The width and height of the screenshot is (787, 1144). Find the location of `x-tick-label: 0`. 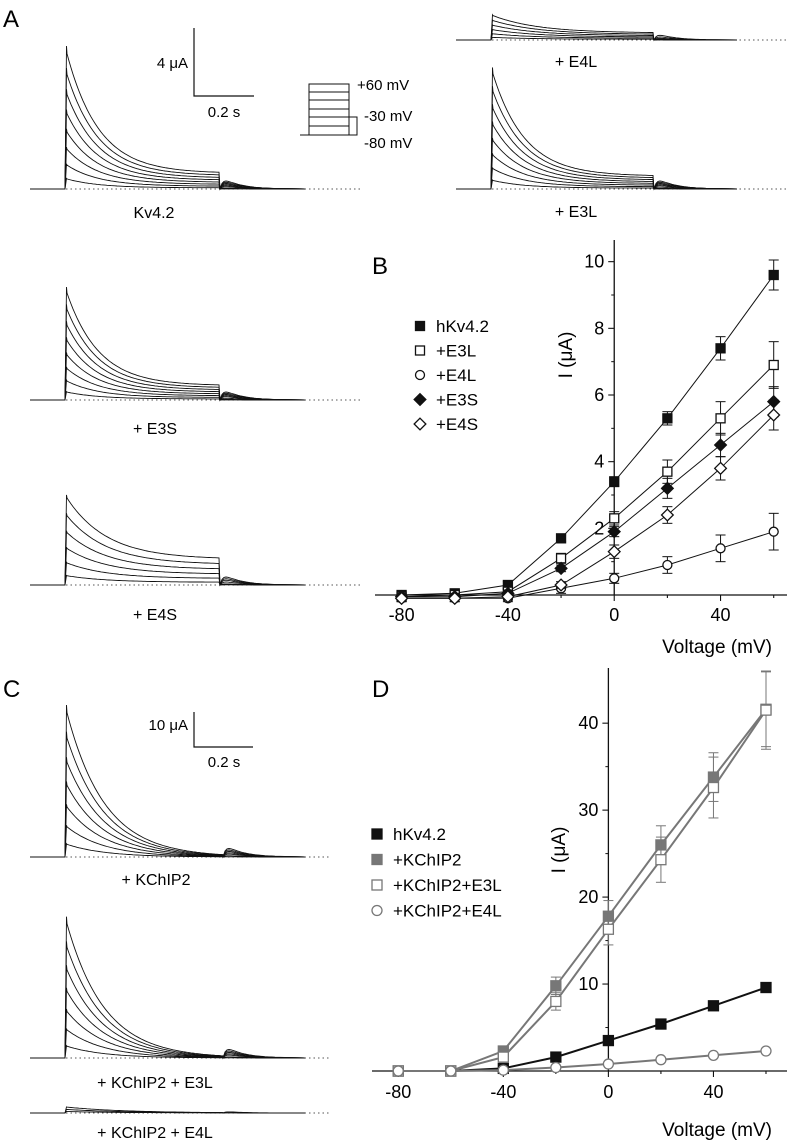

x-tick-label: 0 is located at coordinates (608, 1092).